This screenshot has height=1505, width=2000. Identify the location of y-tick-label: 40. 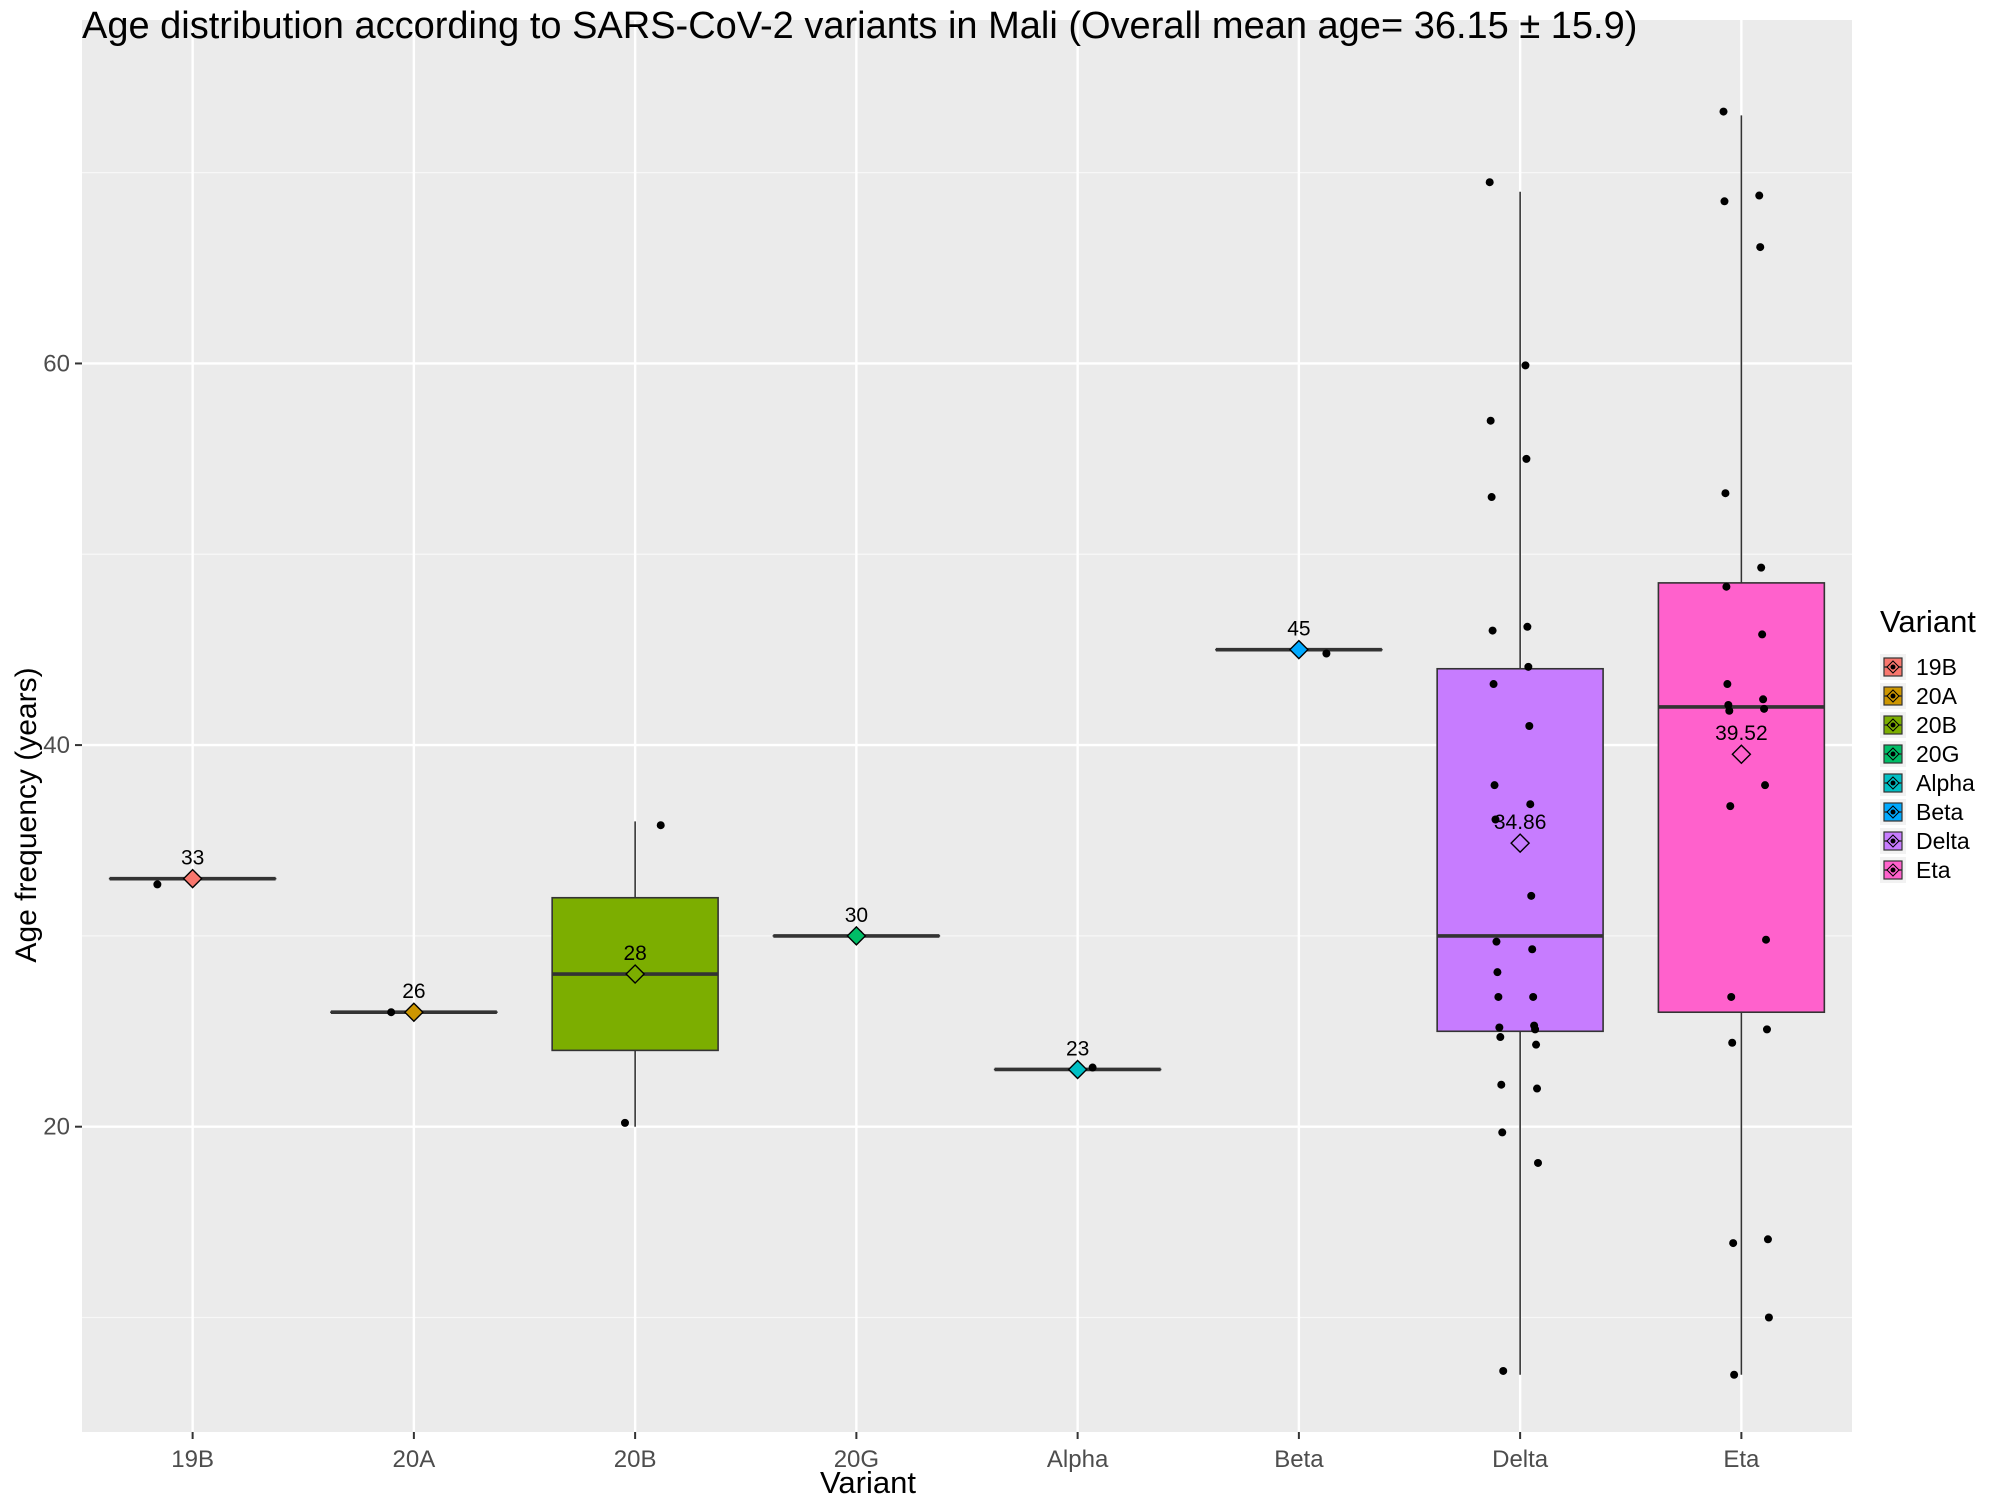
(56, 745).